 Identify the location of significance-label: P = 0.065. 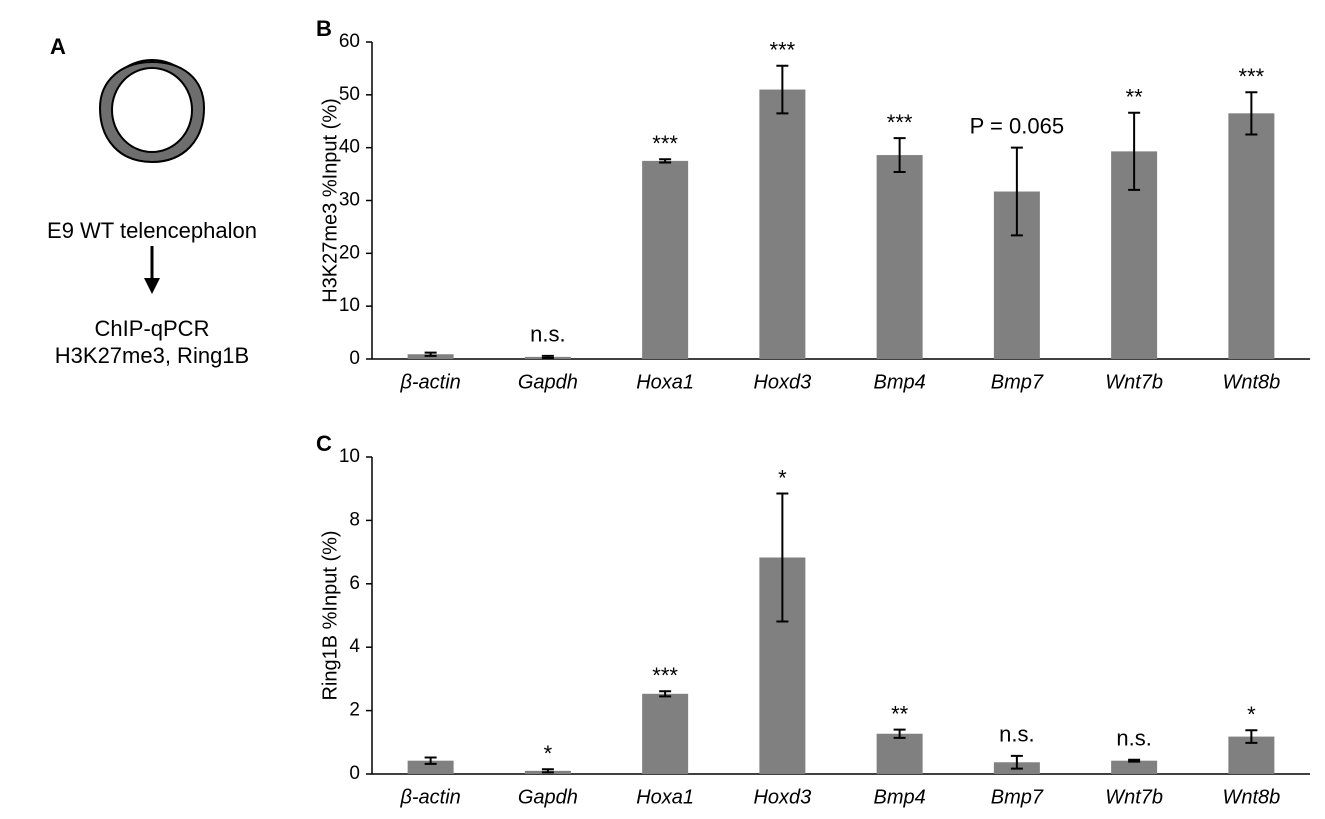
(1017, 125).